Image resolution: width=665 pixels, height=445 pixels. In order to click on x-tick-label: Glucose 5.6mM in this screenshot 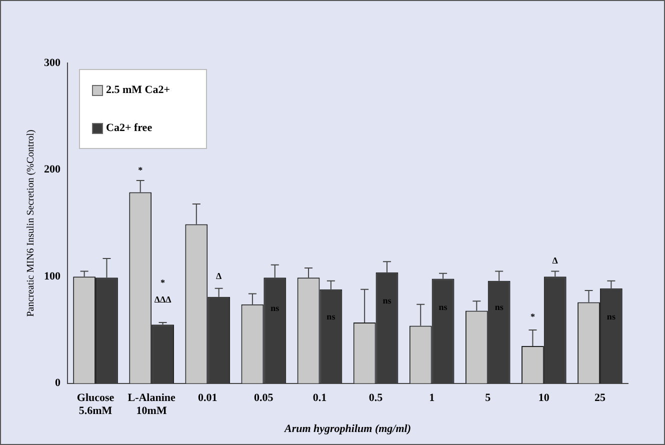, I will do `click(95, 405)`.